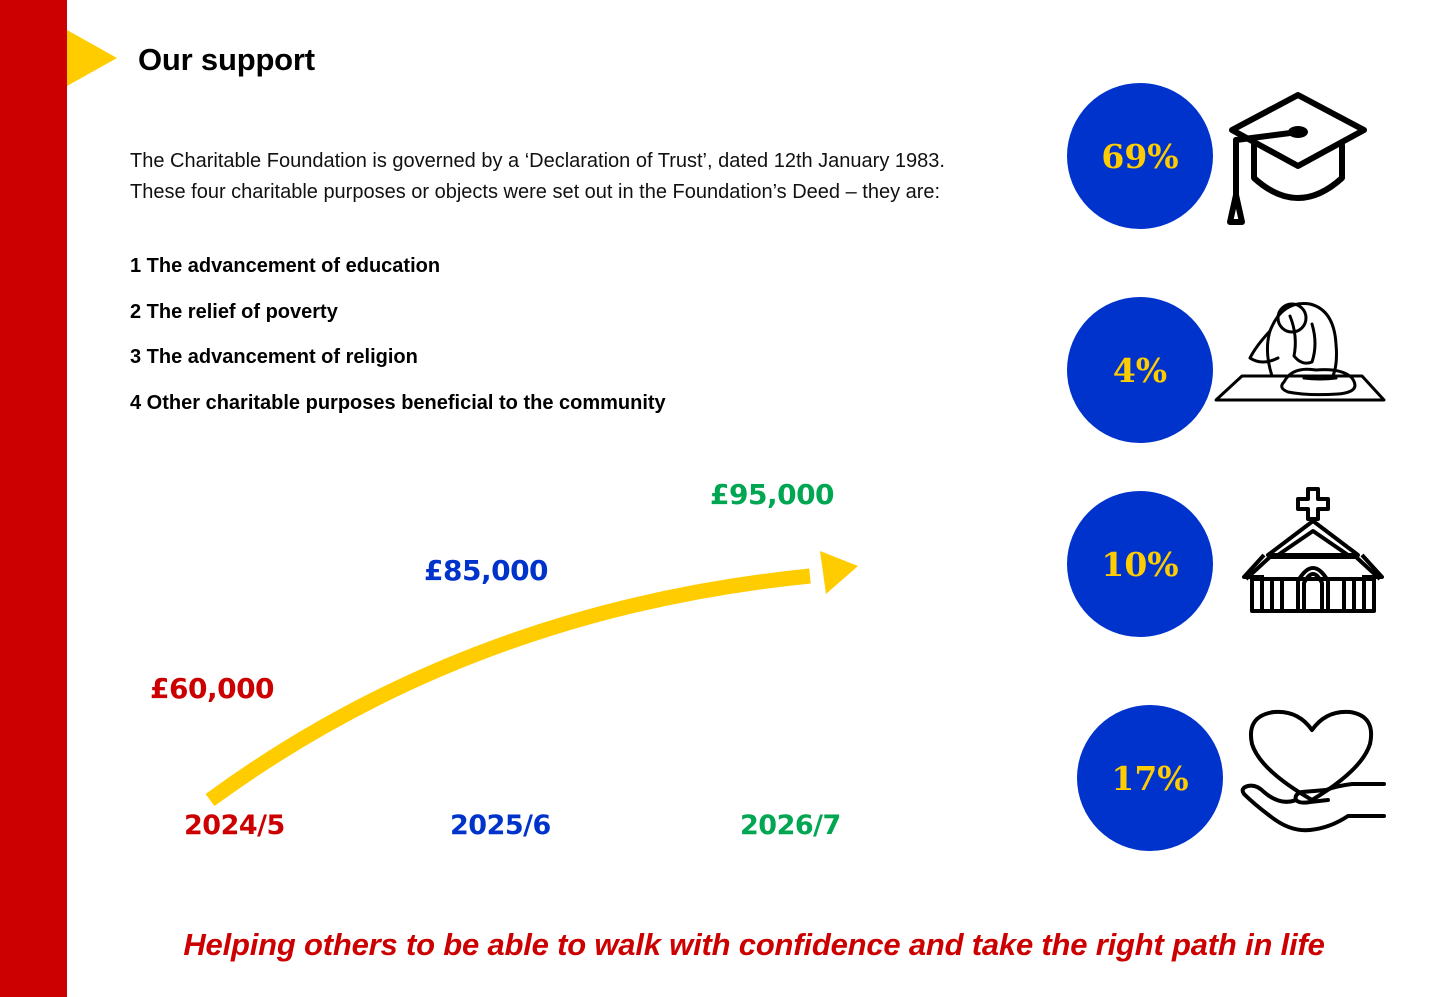 Image resolution: width=1440 pixels, height=997 pixels. I want to click on year-2025: 2025/6, so click(500, 825).